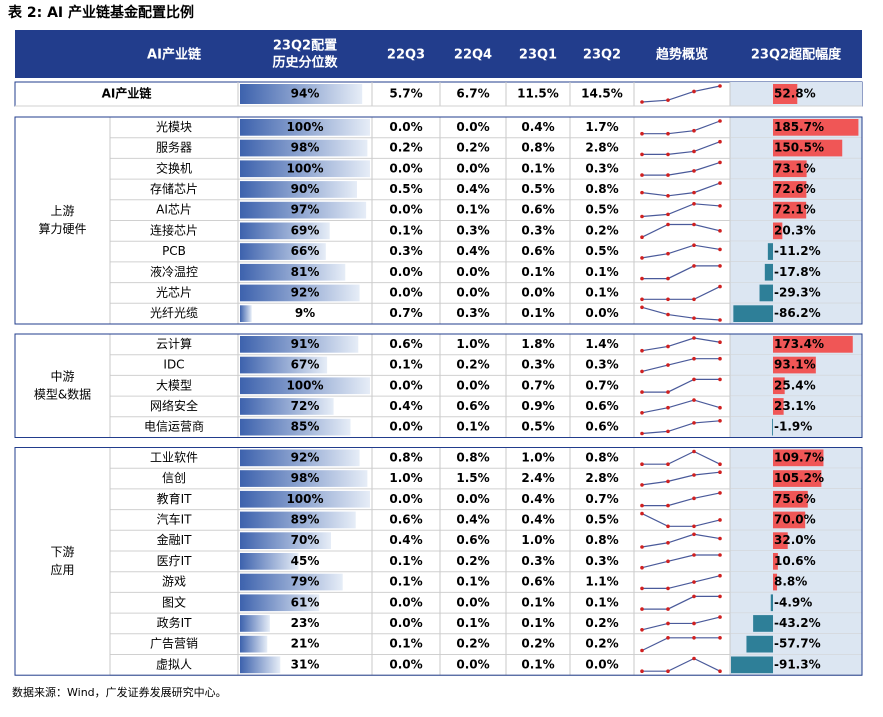  Describe the element at coordinates (174, 478) in the screenshot. I see `row-name: 信创` at that location.